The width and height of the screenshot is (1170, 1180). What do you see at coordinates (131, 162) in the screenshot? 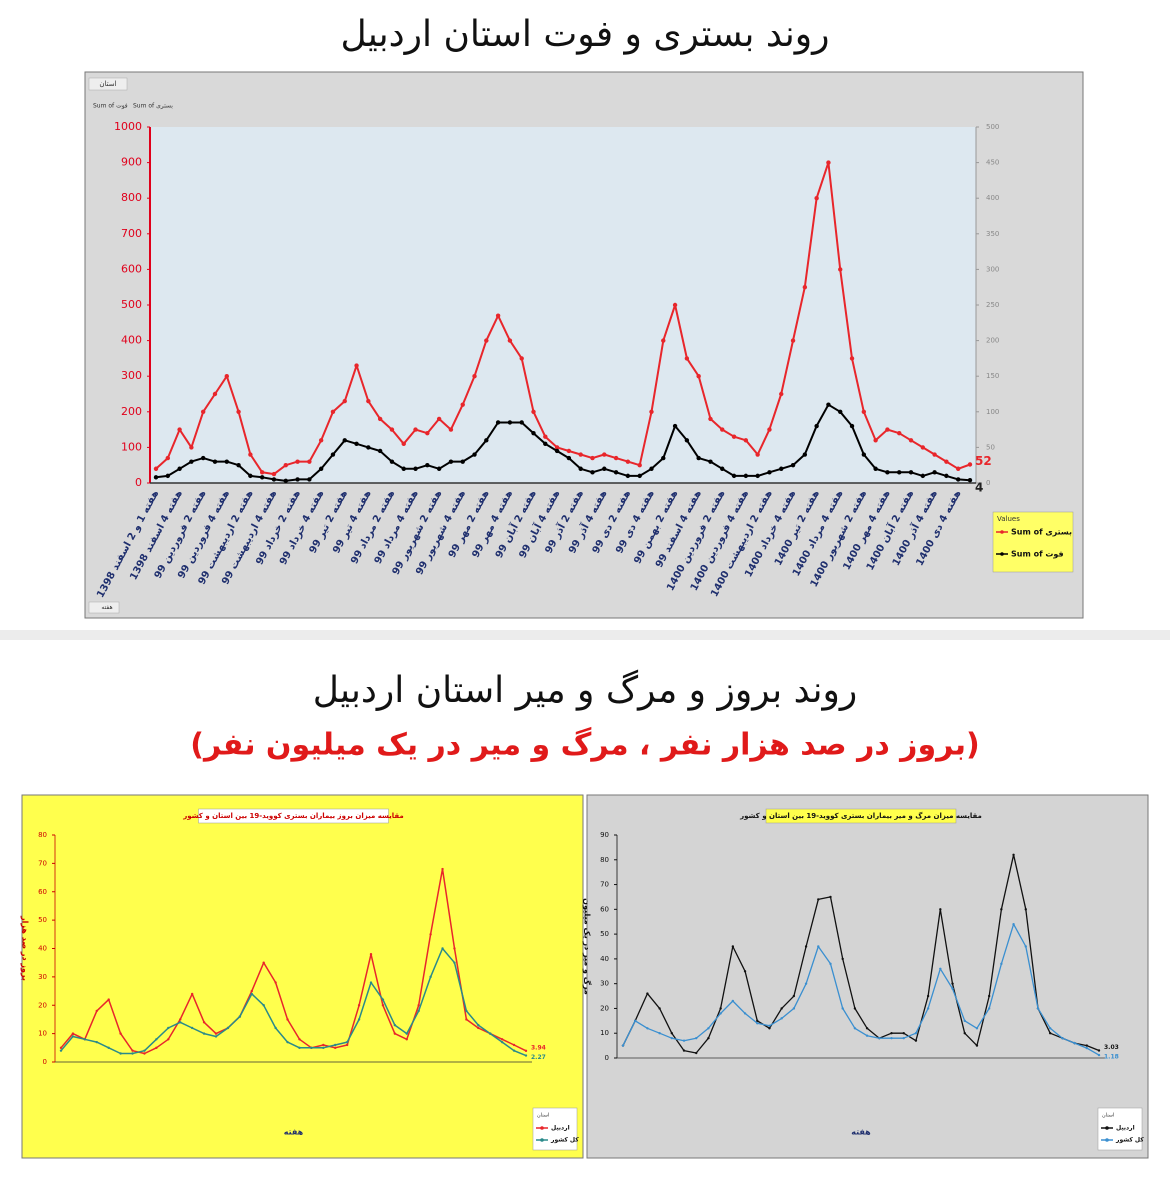
I see `y-tick-label: 900` at bounding box center [131, 162].